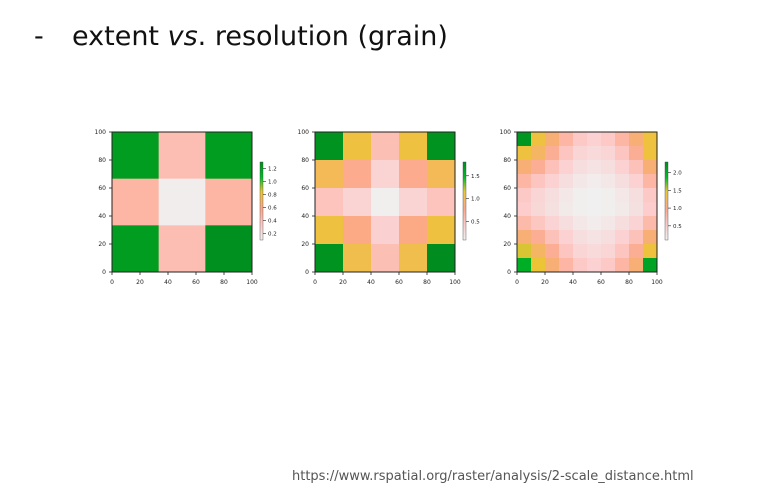 This screenshot has width=777, height=499. Describe the element at coordinates (102, 188) in the screenshot. I see `y-tick-label: 60` at that location.